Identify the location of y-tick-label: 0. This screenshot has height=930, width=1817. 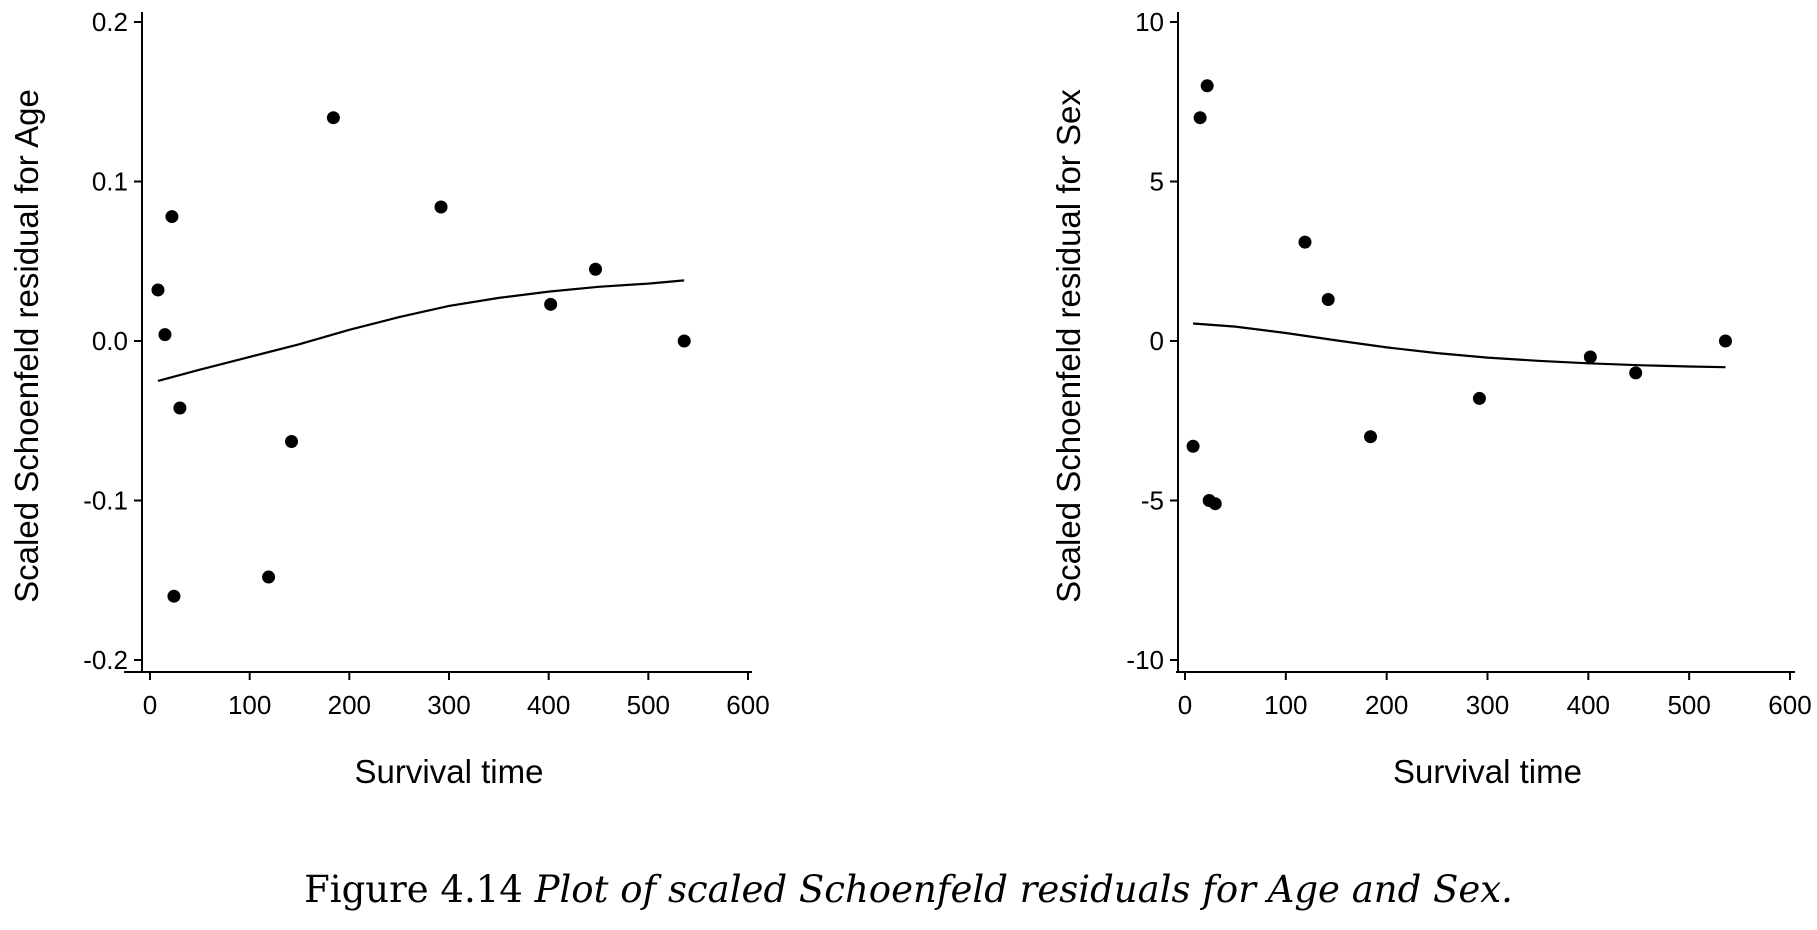
(1157, 341).